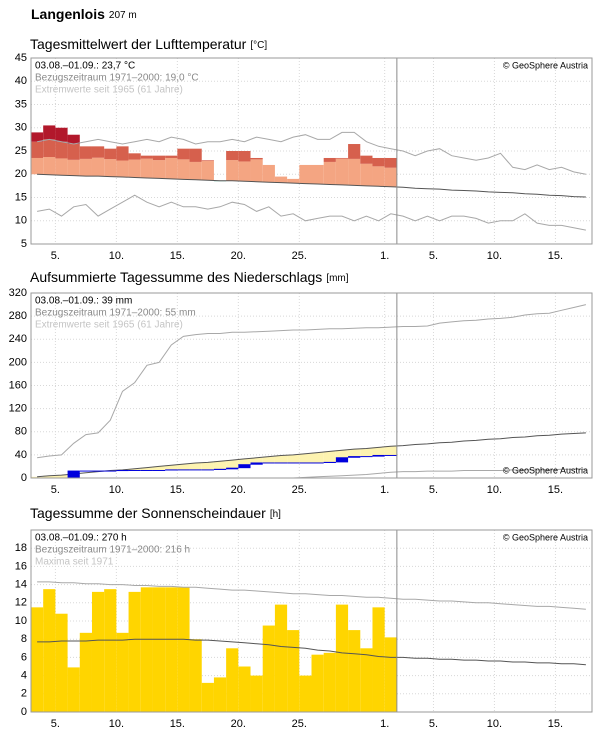 This screenshot has height=729, width=596. What do you see at coordinates (258, 45) in the screenshot?
I see `title-unit: [°C]` at bounding box center [258, 45].